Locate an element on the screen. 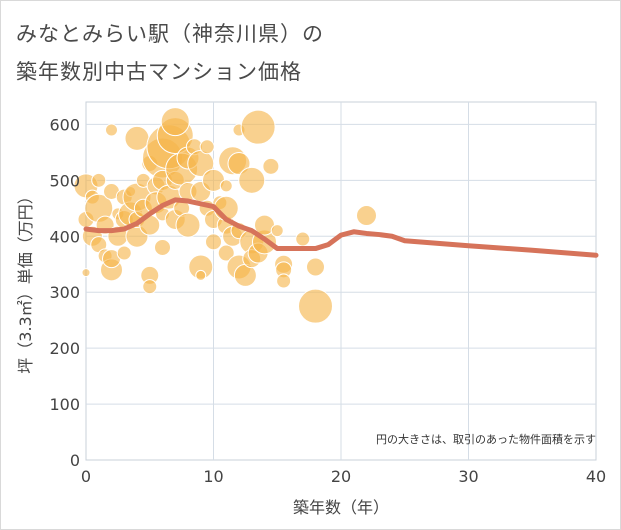  x-tick-label: 20 is located at coordinates (341, 476).